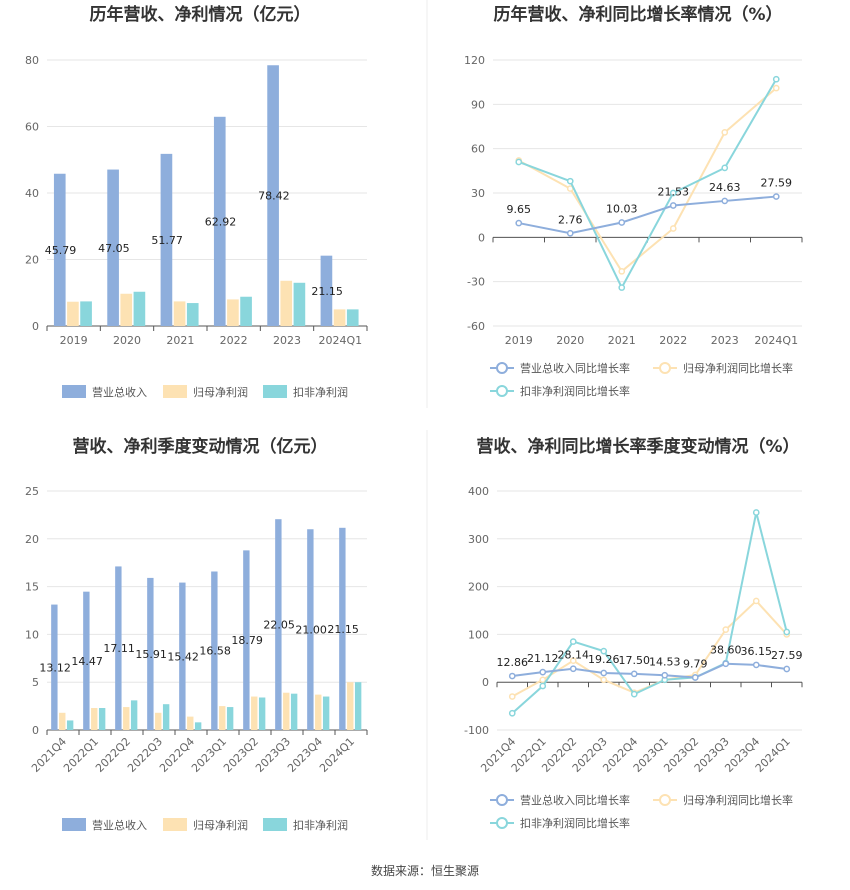 The image size is (850, 890). I want to click on legend-label: 营业总收入, so click(119, 392).